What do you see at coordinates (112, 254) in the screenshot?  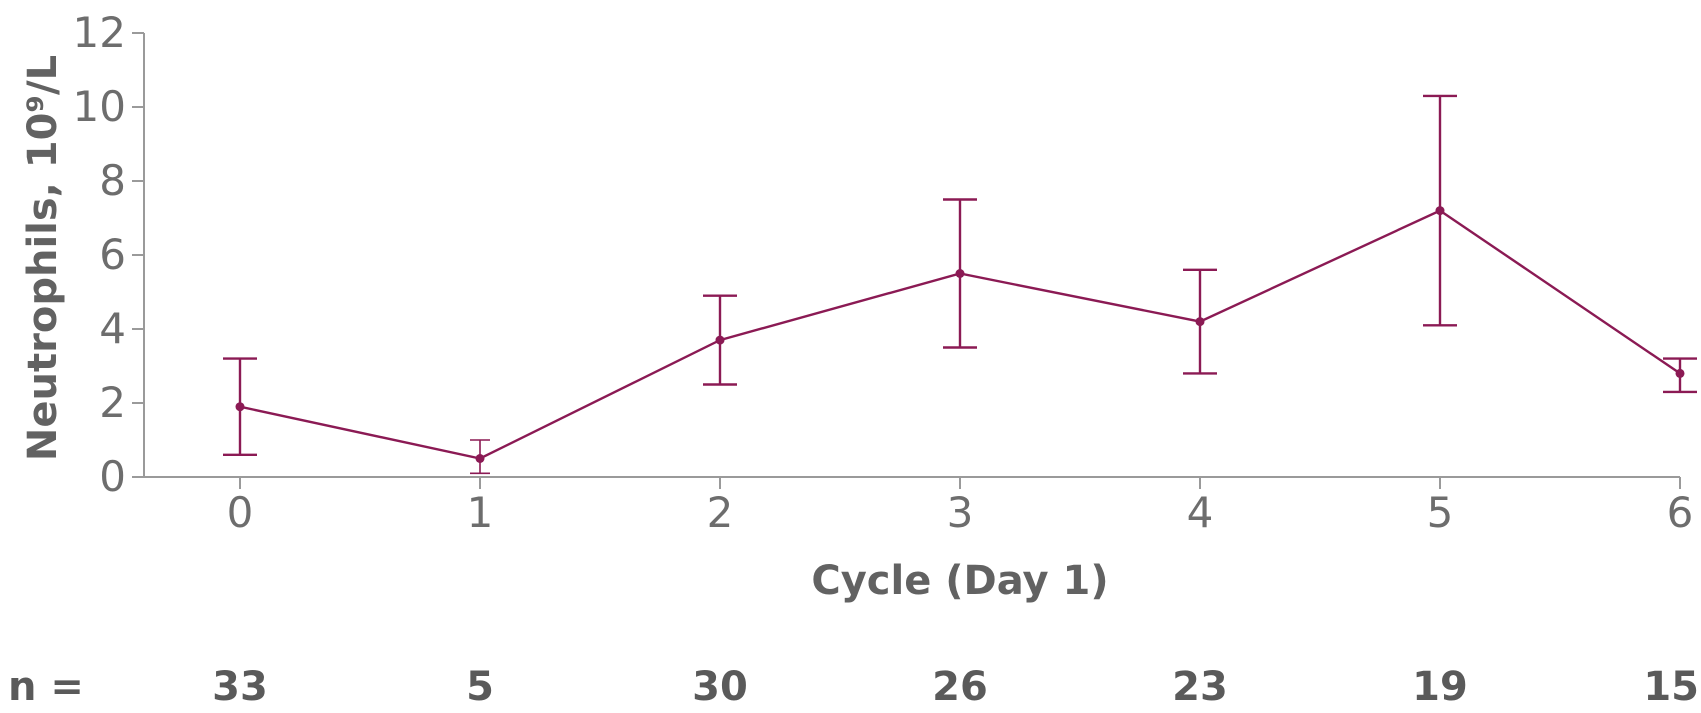 I see `y-tick-label: 6` at bounding box center [112, 254].